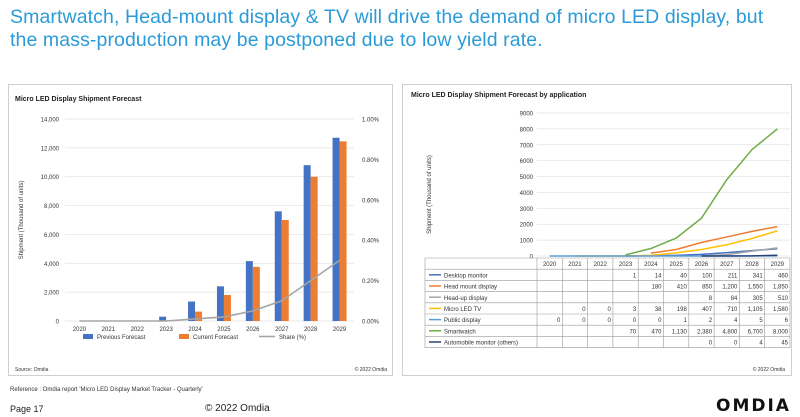  I want to click on table-cell: 407, so click(707, 310).